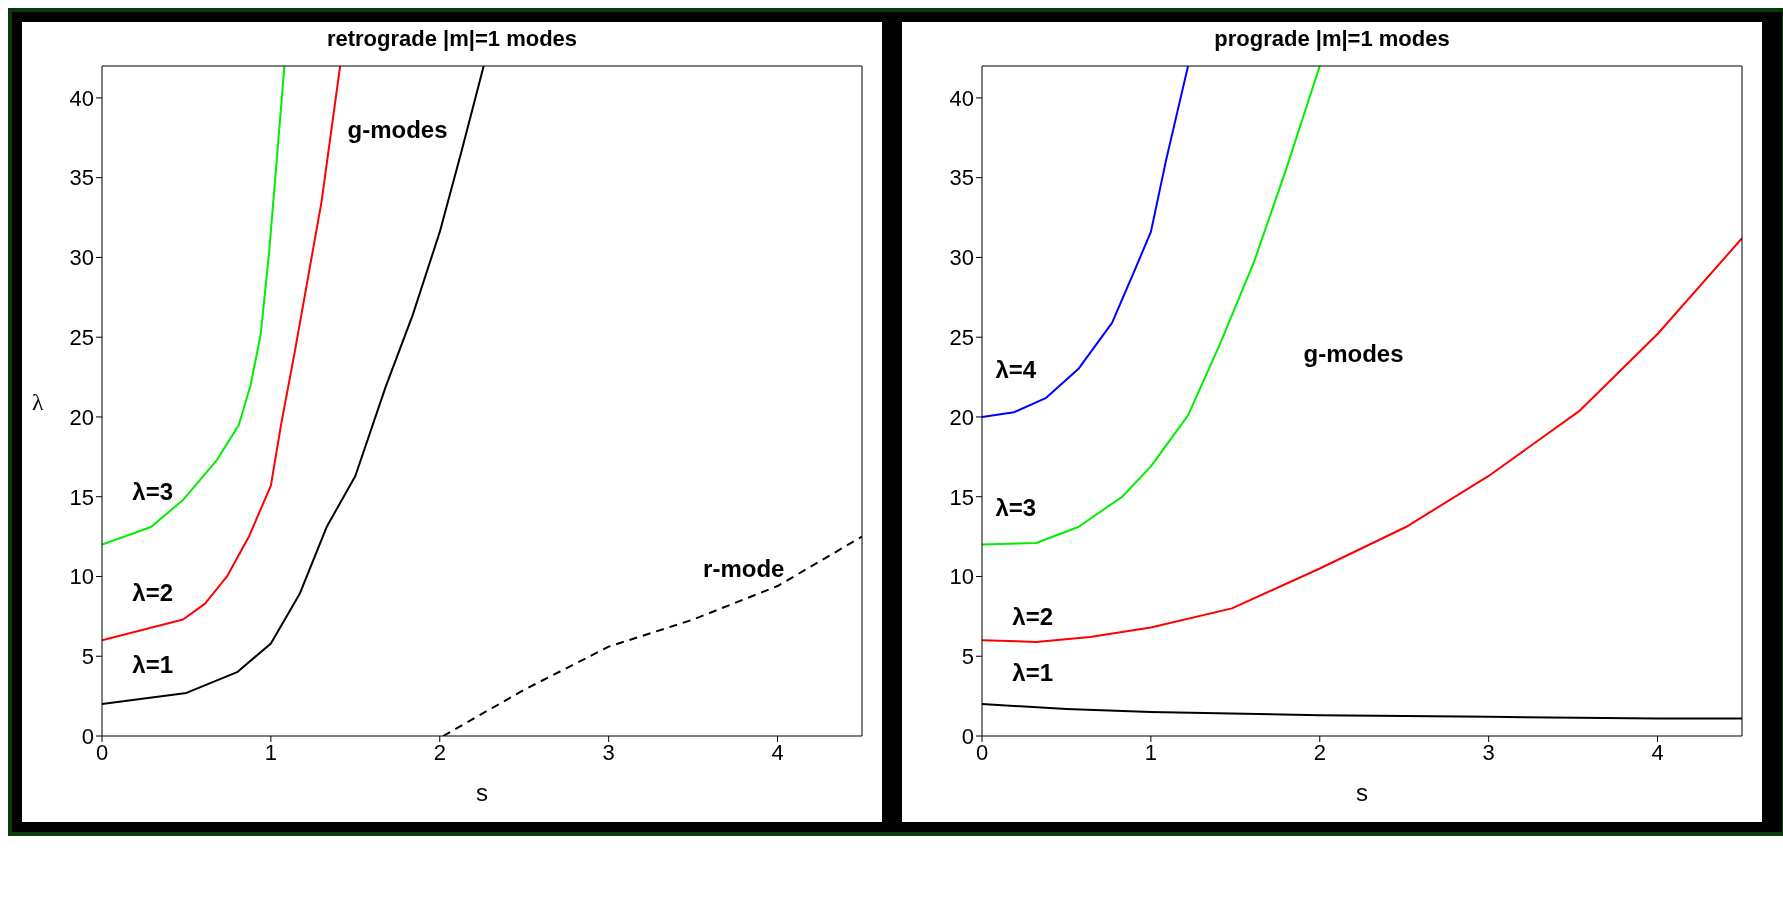 The width and height of the screenshot is (1783, 906). What do you see at coordinates (38, 401) in the screenshot?
I see `y-axis-title: λ` at bounding box center [38, 401].